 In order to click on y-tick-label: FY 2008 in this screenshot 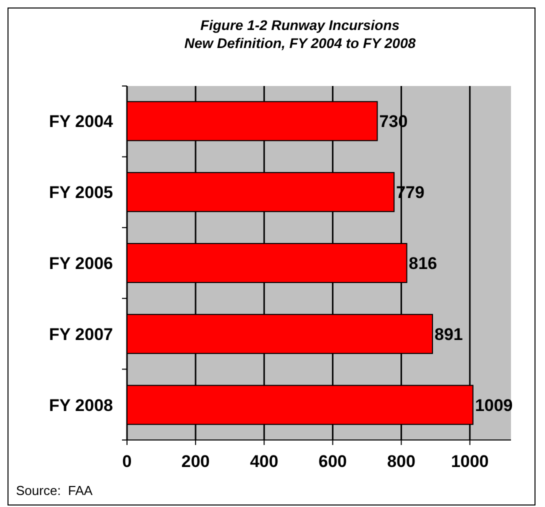, I will do `click(81, 405)`.